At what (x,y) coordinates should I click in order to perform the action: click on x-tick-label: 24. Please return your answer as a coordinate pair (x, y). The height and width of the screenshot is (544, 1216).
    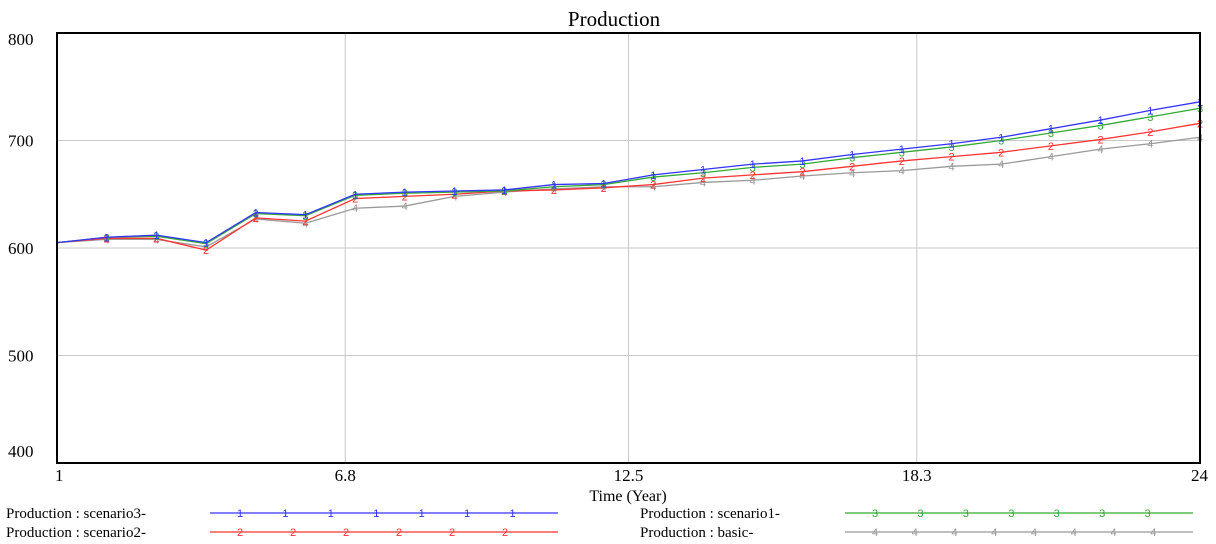
    Looking at the image, I should click on (1200, 475).